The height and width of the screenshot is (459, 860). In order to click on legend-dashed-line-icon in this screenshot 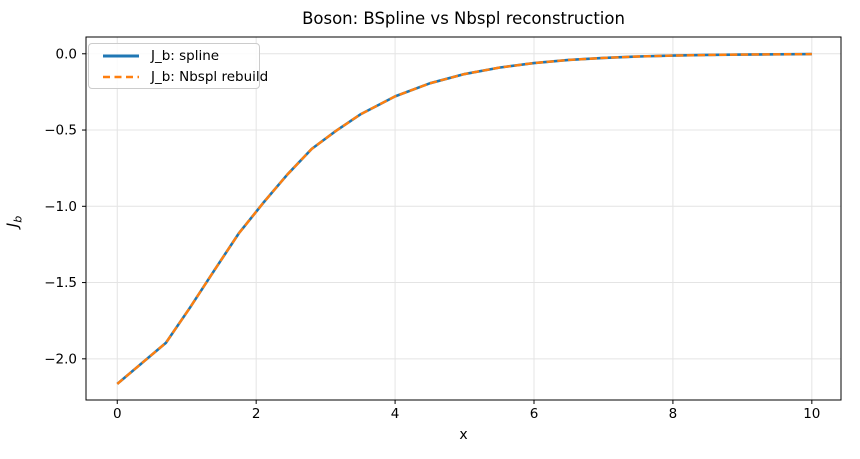, I will do `click(121, 76)`.